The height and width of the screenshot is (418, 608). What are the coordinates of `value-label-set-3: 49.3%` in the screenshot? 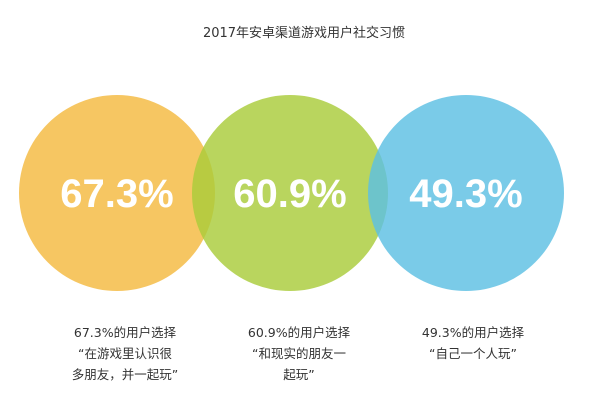 It's located at (465, 194).